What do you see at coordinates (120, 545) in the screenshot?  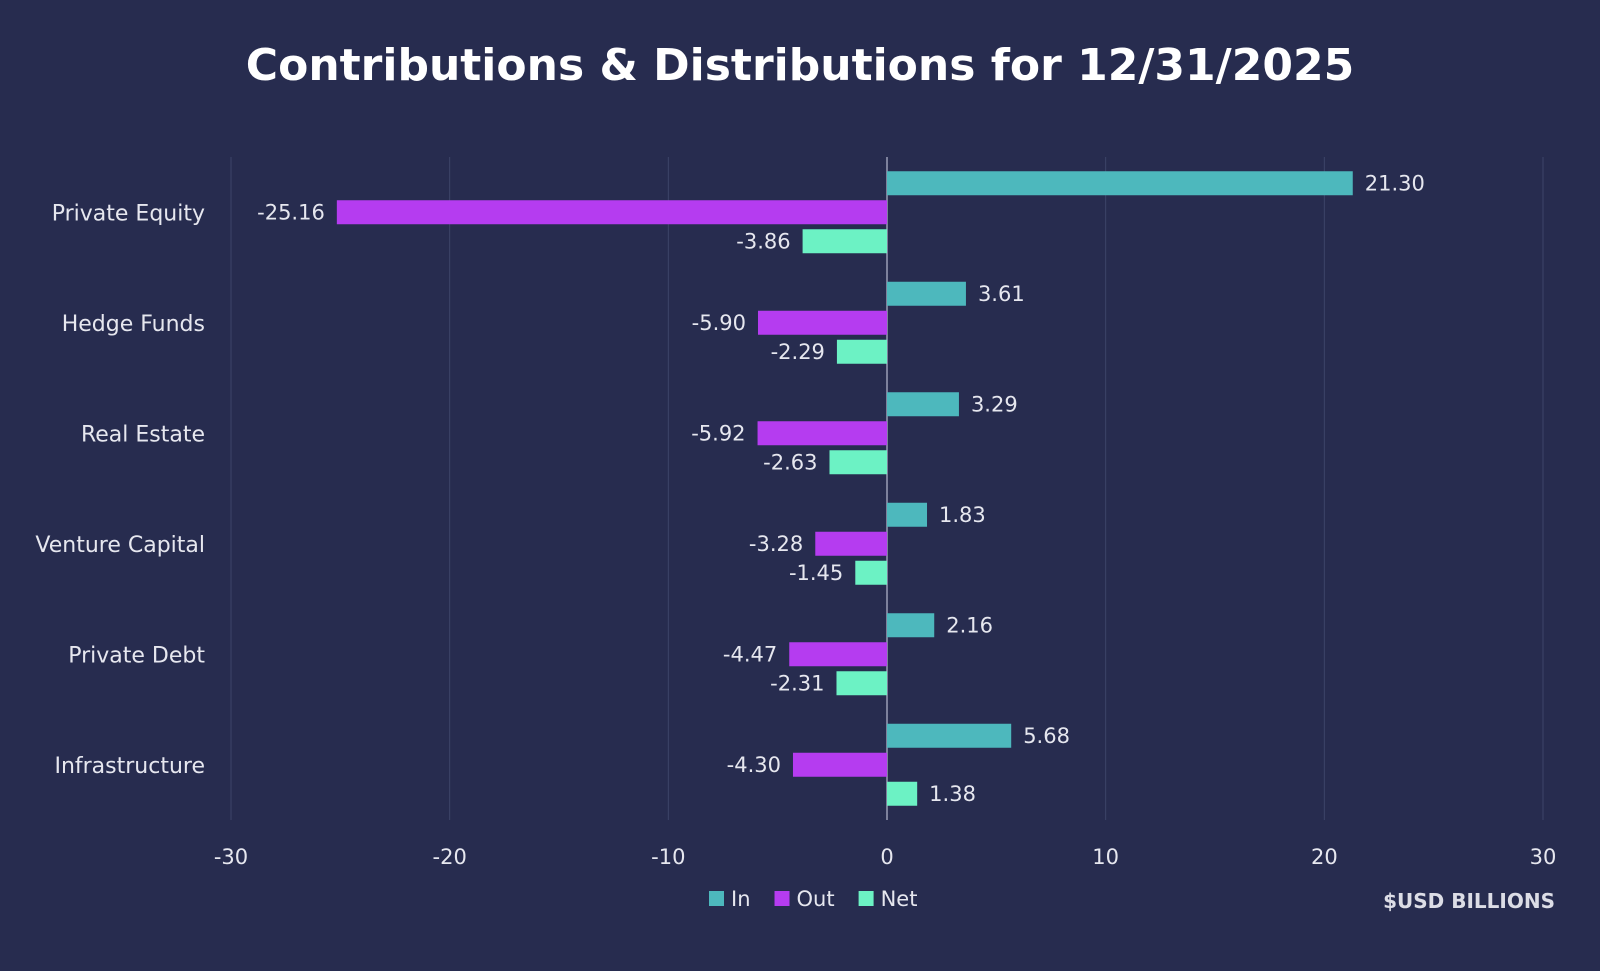 I see `category-label: Venture Capital` at bounding box center [120, 545].